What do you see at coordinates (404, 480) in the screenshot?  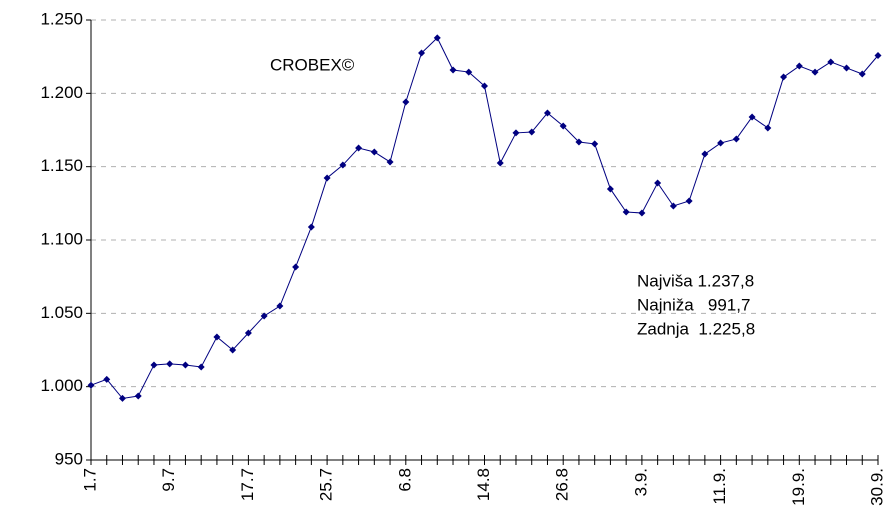 I see `x-tick-label: 6.8` at bounding box center [404, 480].